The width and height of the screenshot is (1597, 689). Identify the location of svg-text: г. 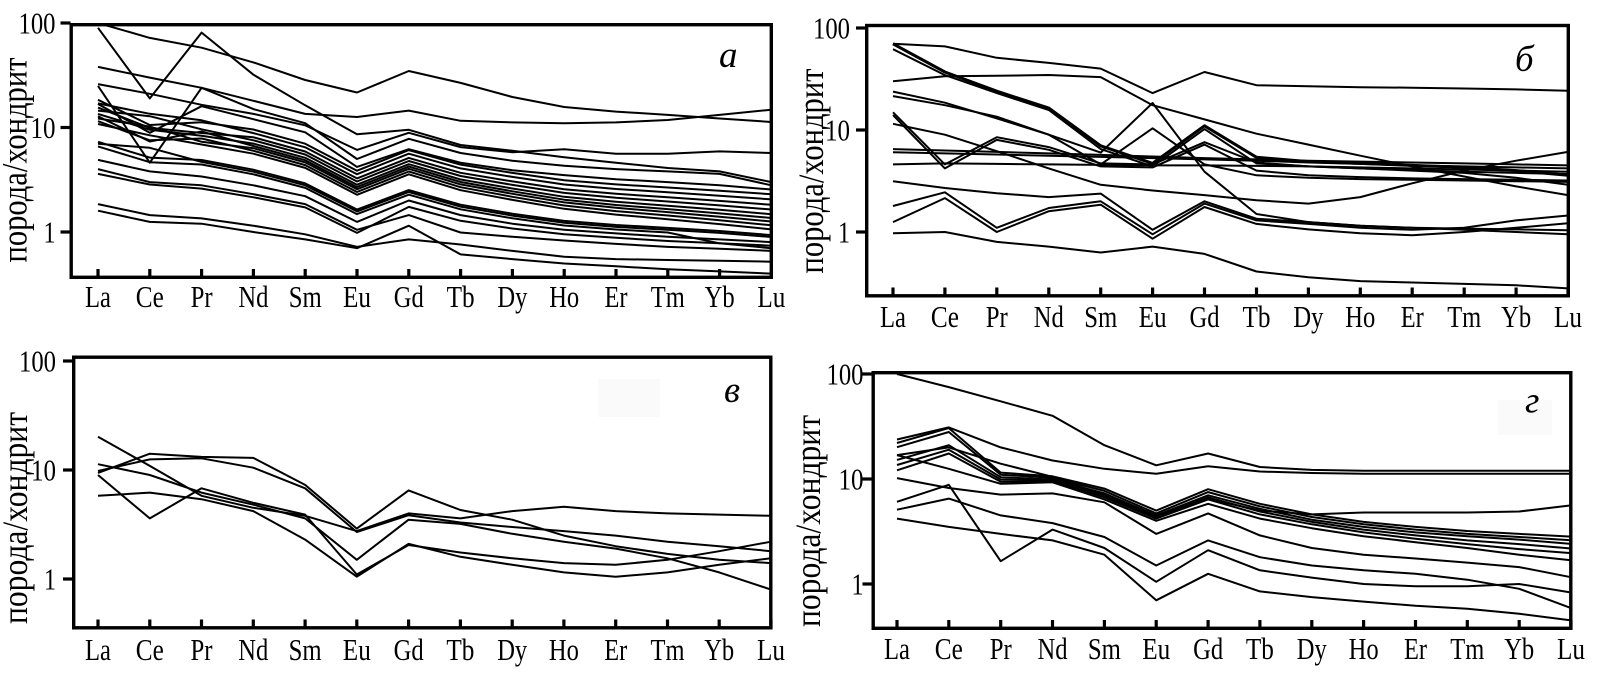
(1532, 401).